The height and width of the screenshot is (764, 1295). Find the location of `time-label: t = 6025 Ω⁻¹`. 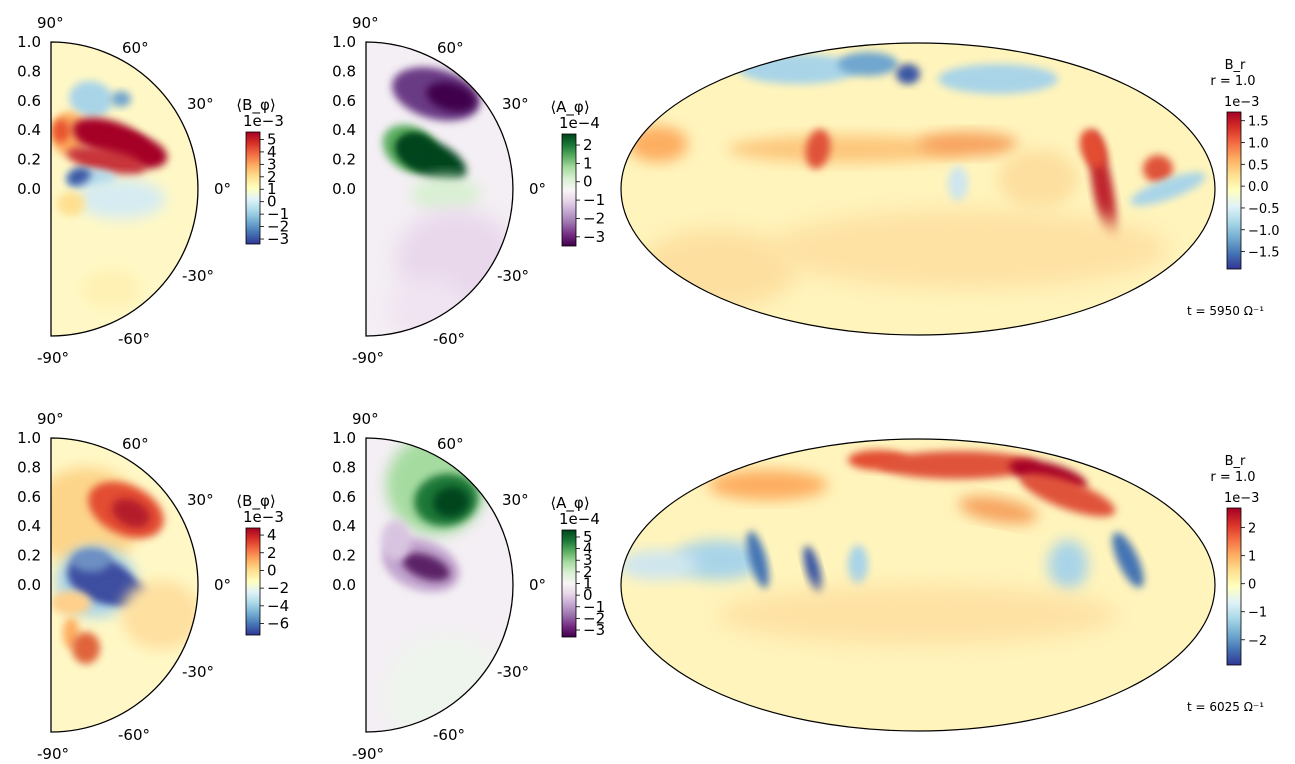

time-label: t = 6025 Ω⁻¹ is located at coordinates (1225, 707).